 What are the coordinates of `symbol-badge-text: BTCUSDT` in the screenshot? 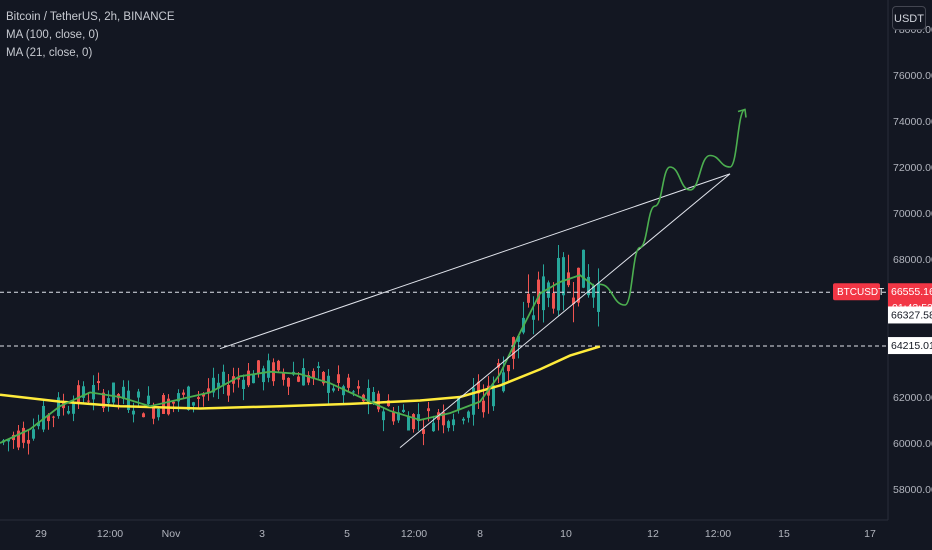 It's located at (860, 292).